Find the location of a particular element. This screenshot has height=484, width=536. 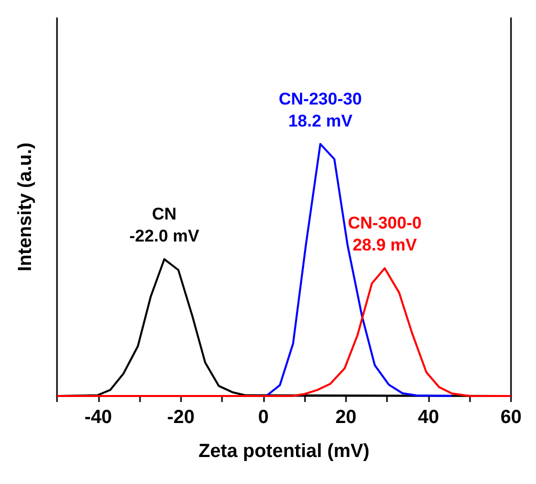

annotation: -22.0 mV is located at coordinates (164, 236).